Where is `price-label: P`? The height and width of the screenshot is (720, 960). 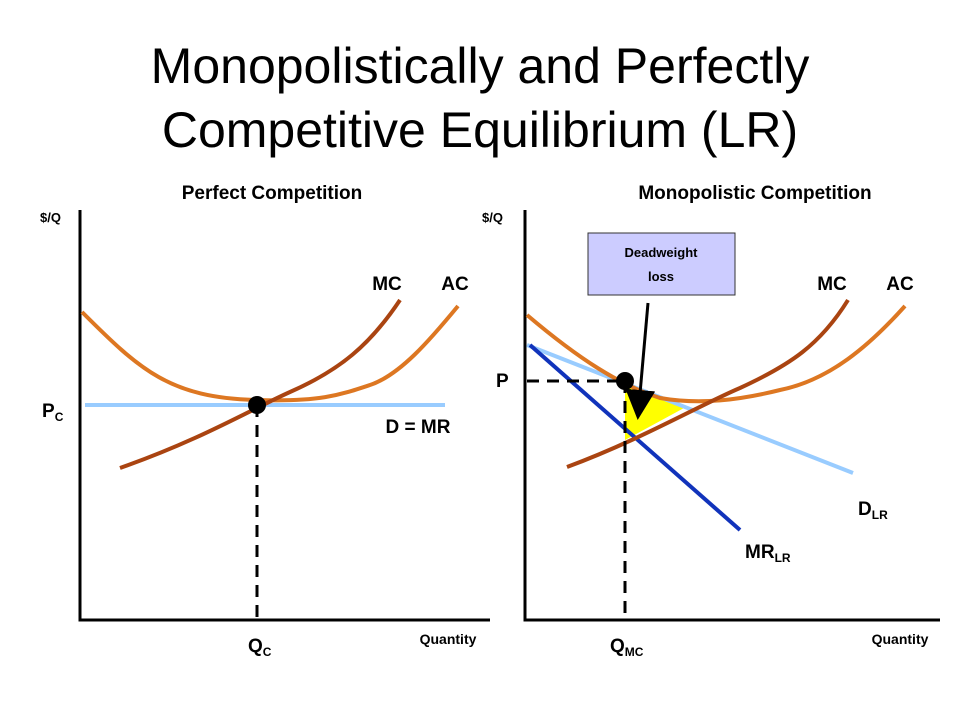
price-label: P is located at coordinates (502, 381).